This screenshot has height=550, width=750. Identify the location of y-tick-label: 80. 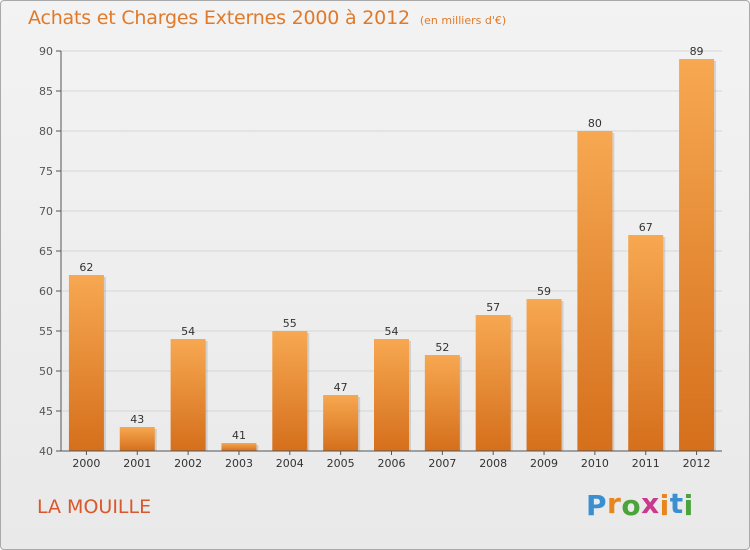
(46, 131).